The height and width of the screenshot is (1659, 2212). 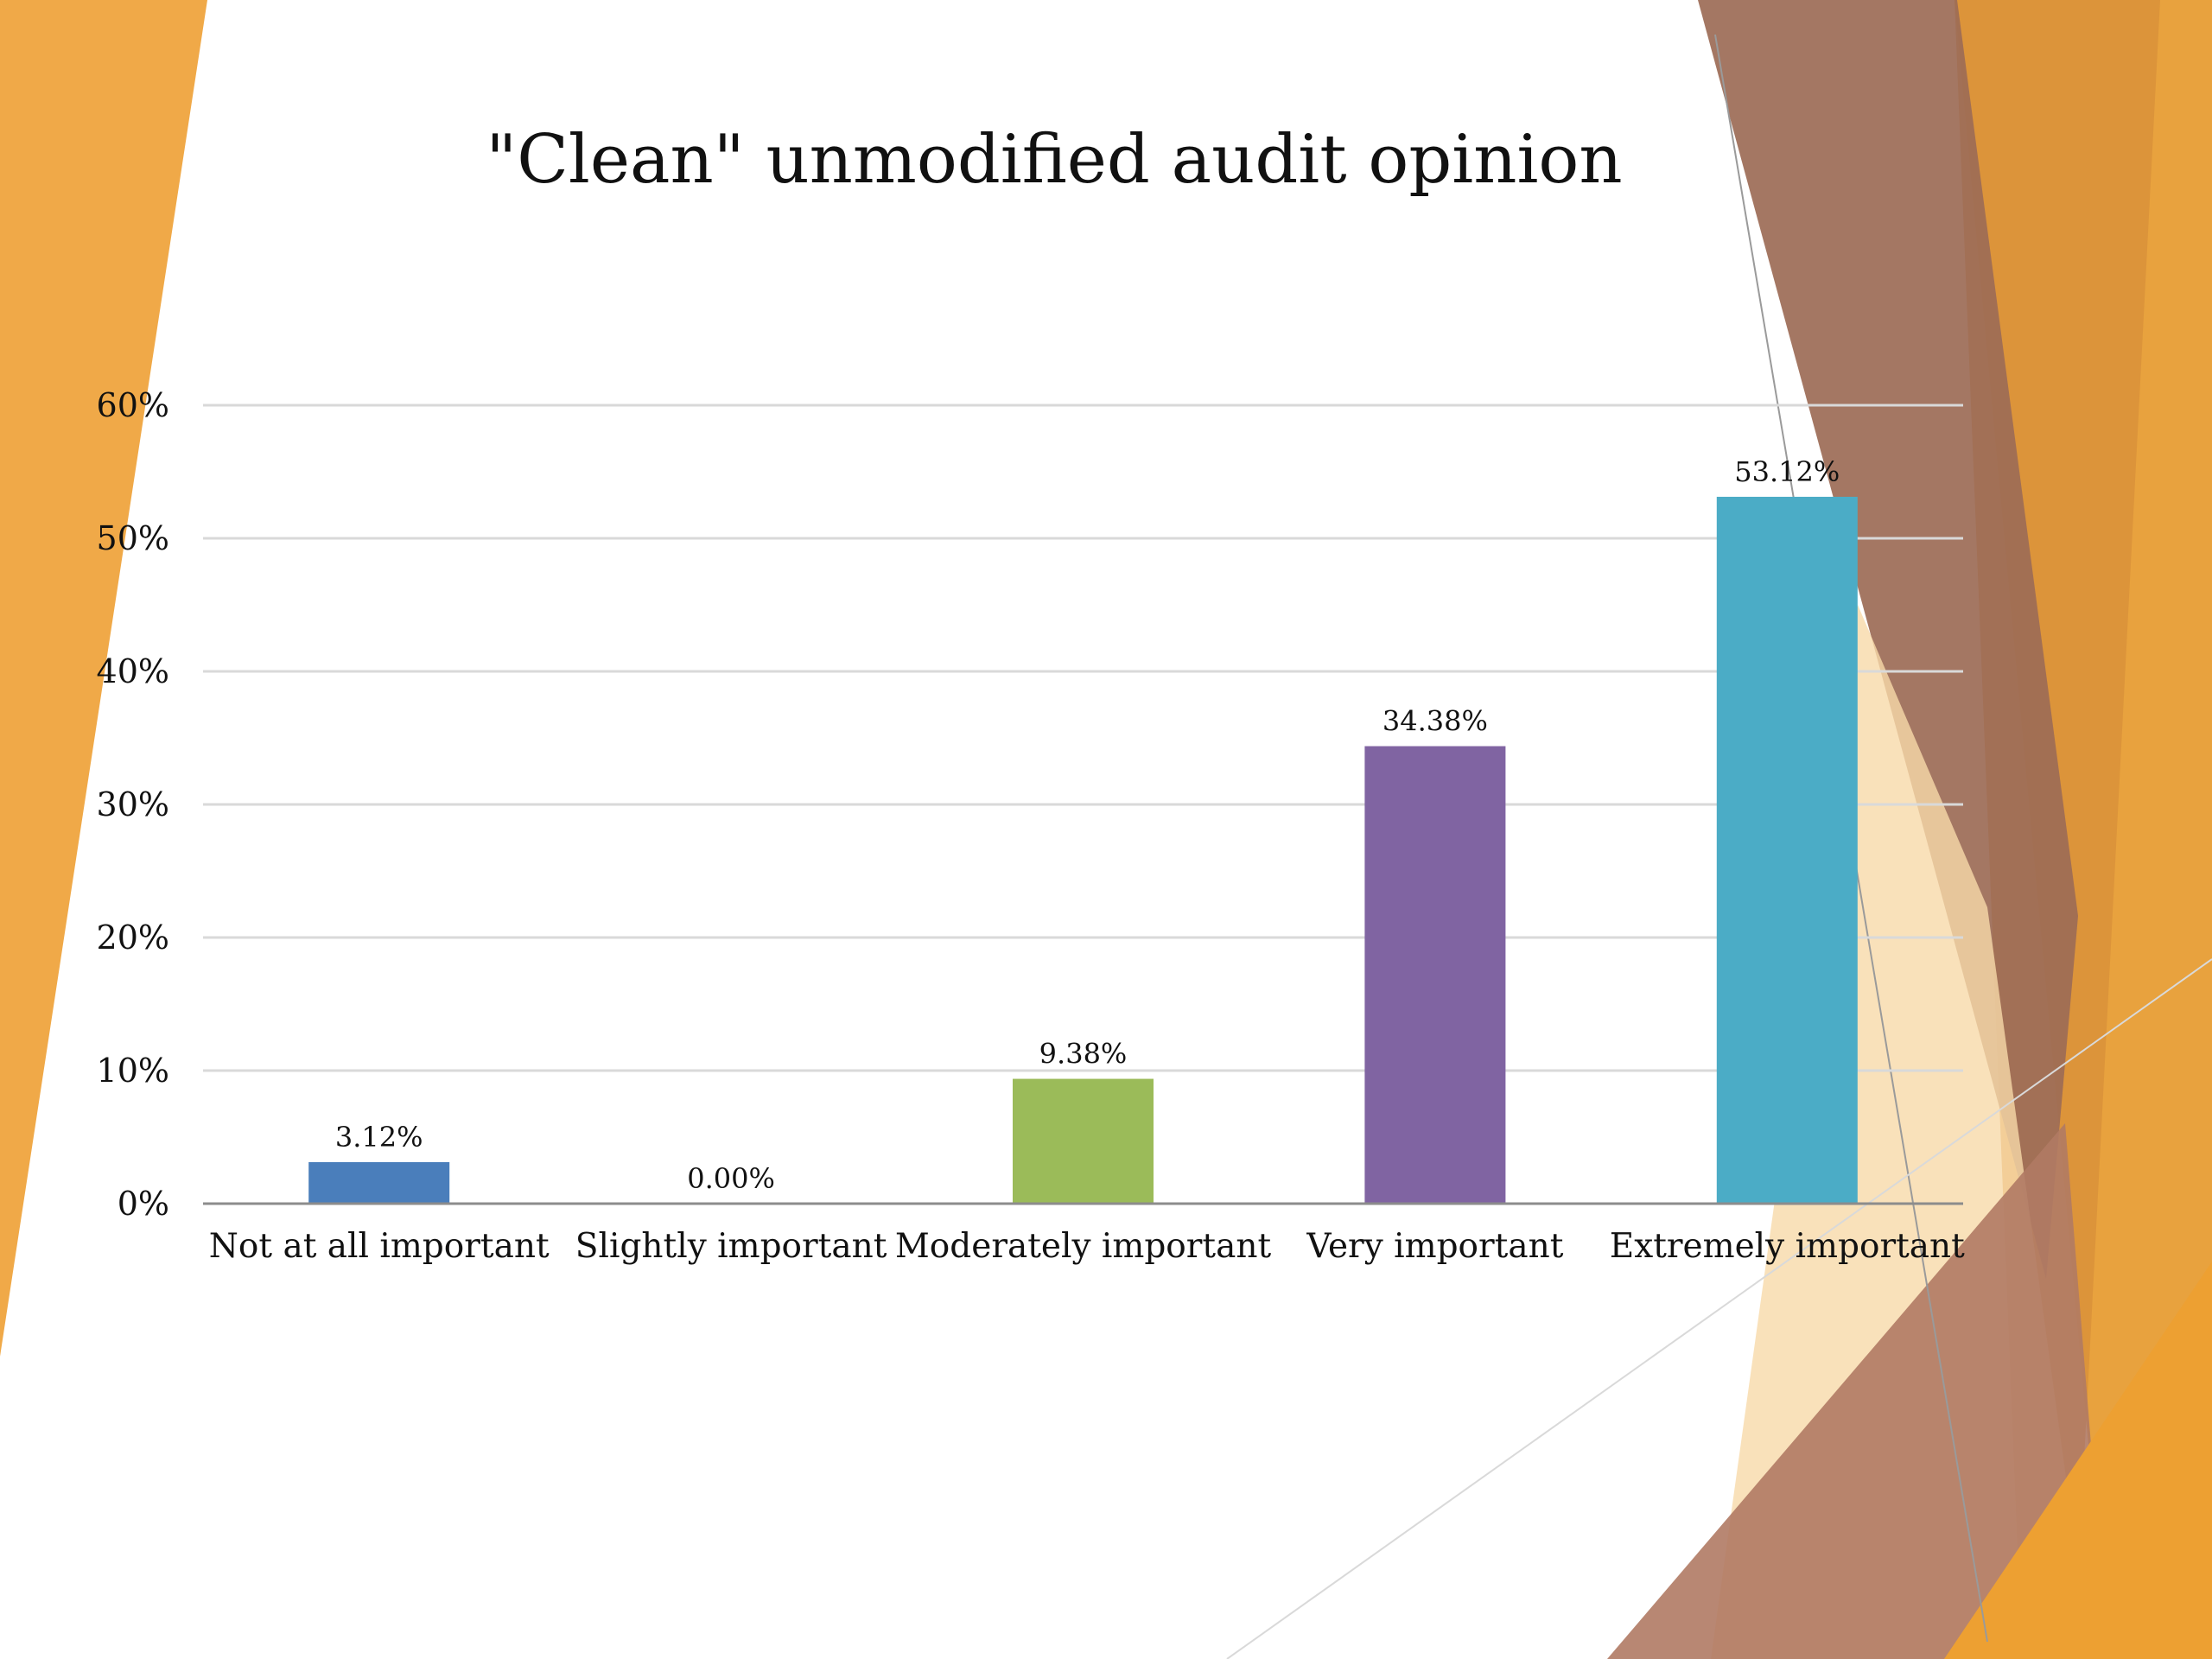 I want to click on y-tick-label: 30%, so click(x=133, y=804).